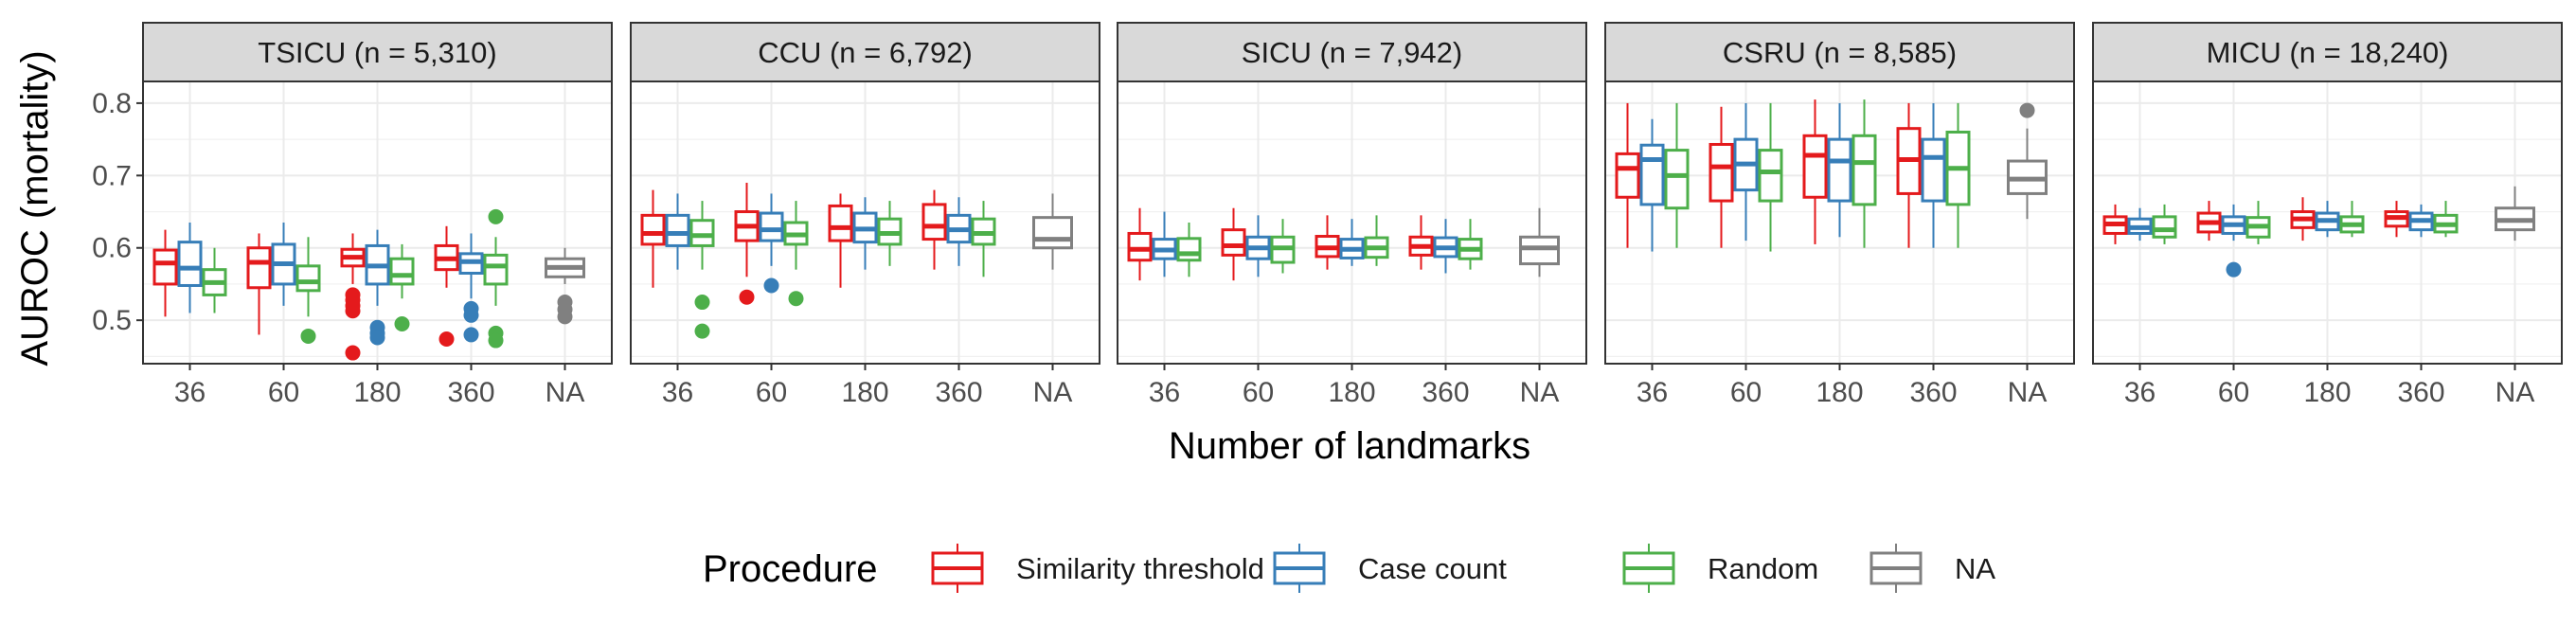 Image resolution: width=2576 pixels, height=644 pixels. I want to click on facet-strip-label: SICU (n = 7,942), so click(1352, 52).